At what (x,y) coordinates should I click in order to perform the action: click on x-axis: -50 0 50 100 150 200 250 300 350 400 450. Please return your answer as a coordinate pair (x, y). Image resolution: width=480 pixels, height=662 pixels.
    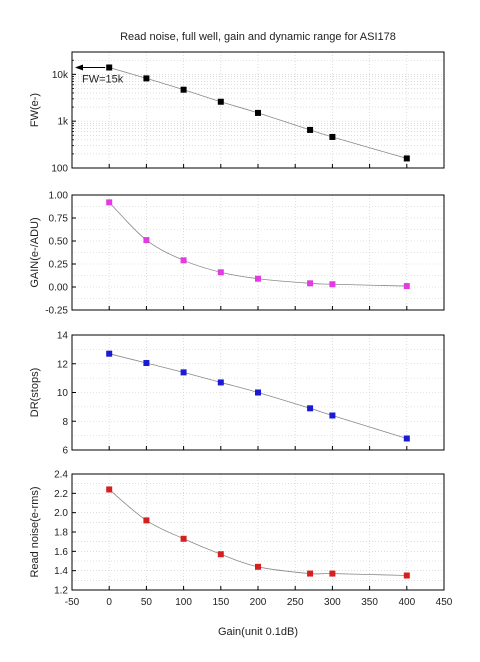
    Looking at the image, I should click on (259, 602).